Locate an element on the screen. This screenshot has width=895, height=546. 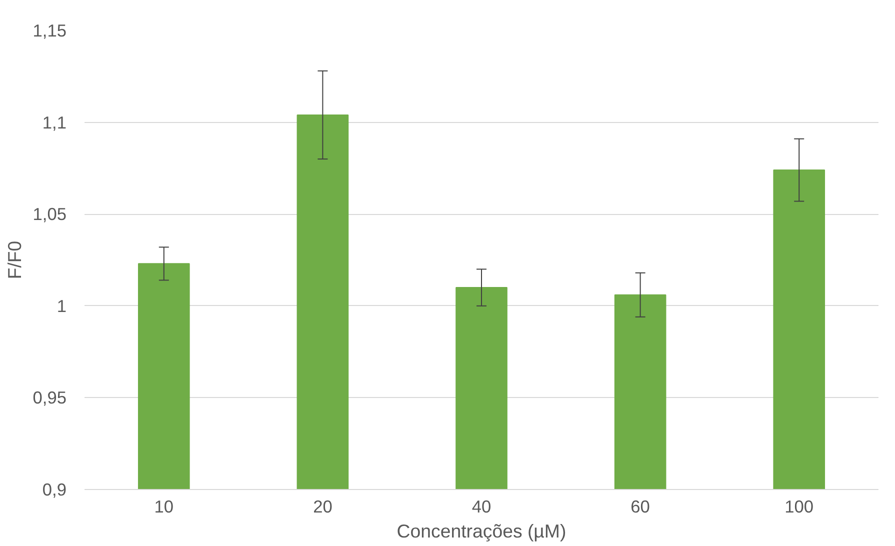
x-tick-label: 10 is located at coordinates (164, 506).